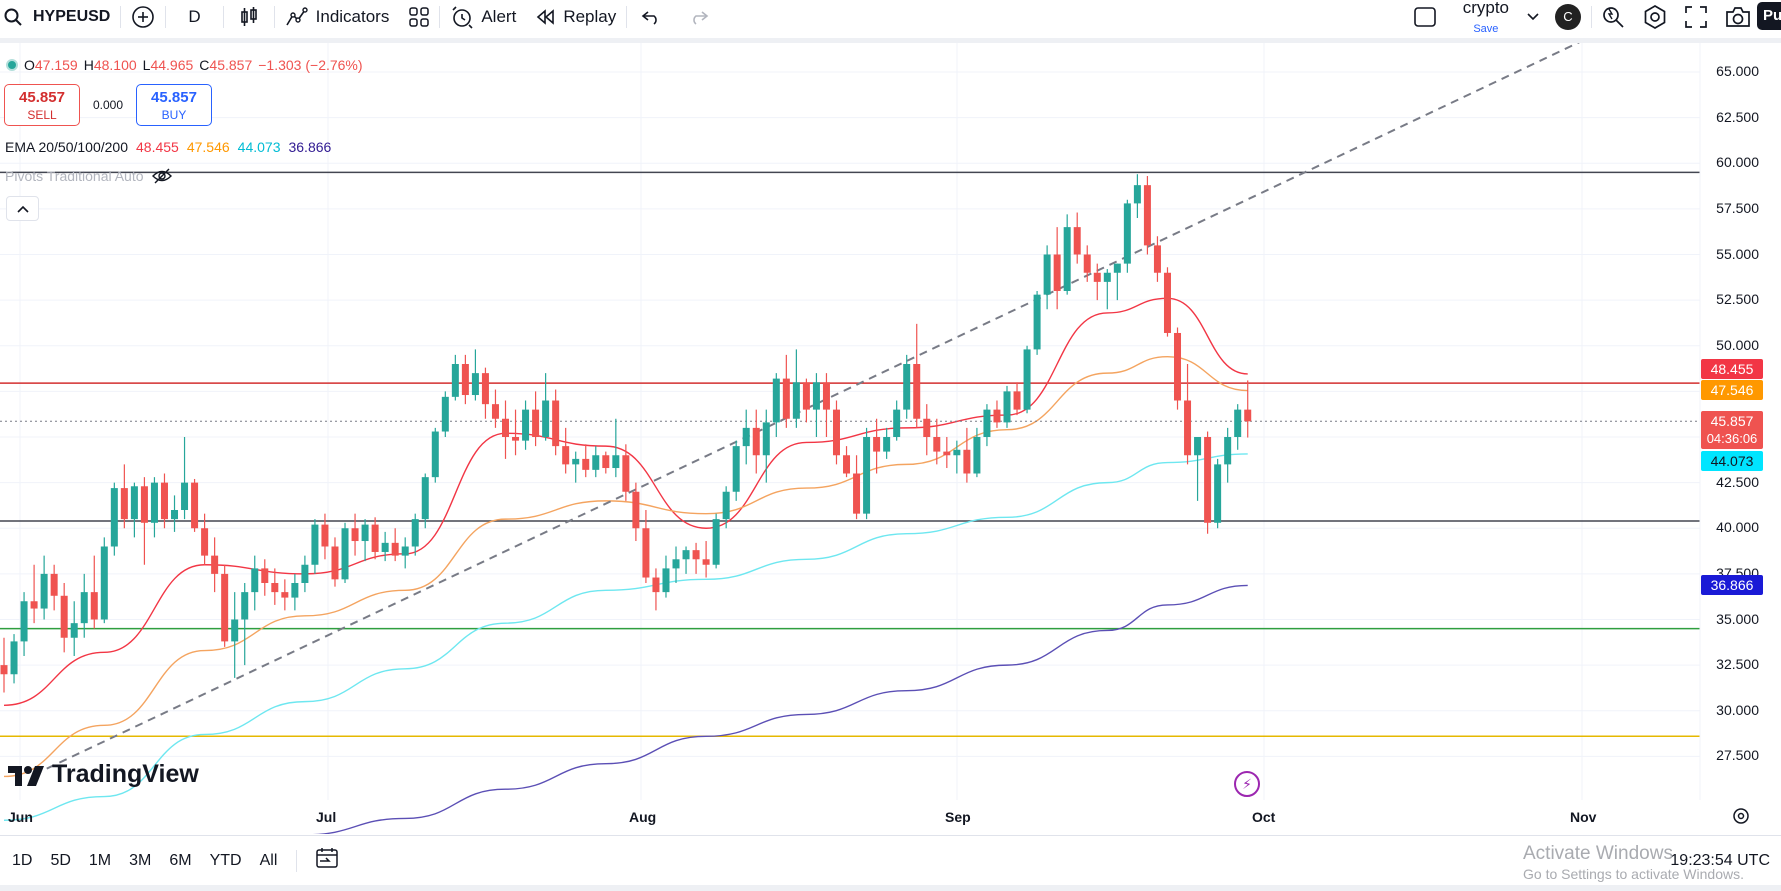  I want to click on ema-label: EMA 20/50/100/200, so click(66, 147).